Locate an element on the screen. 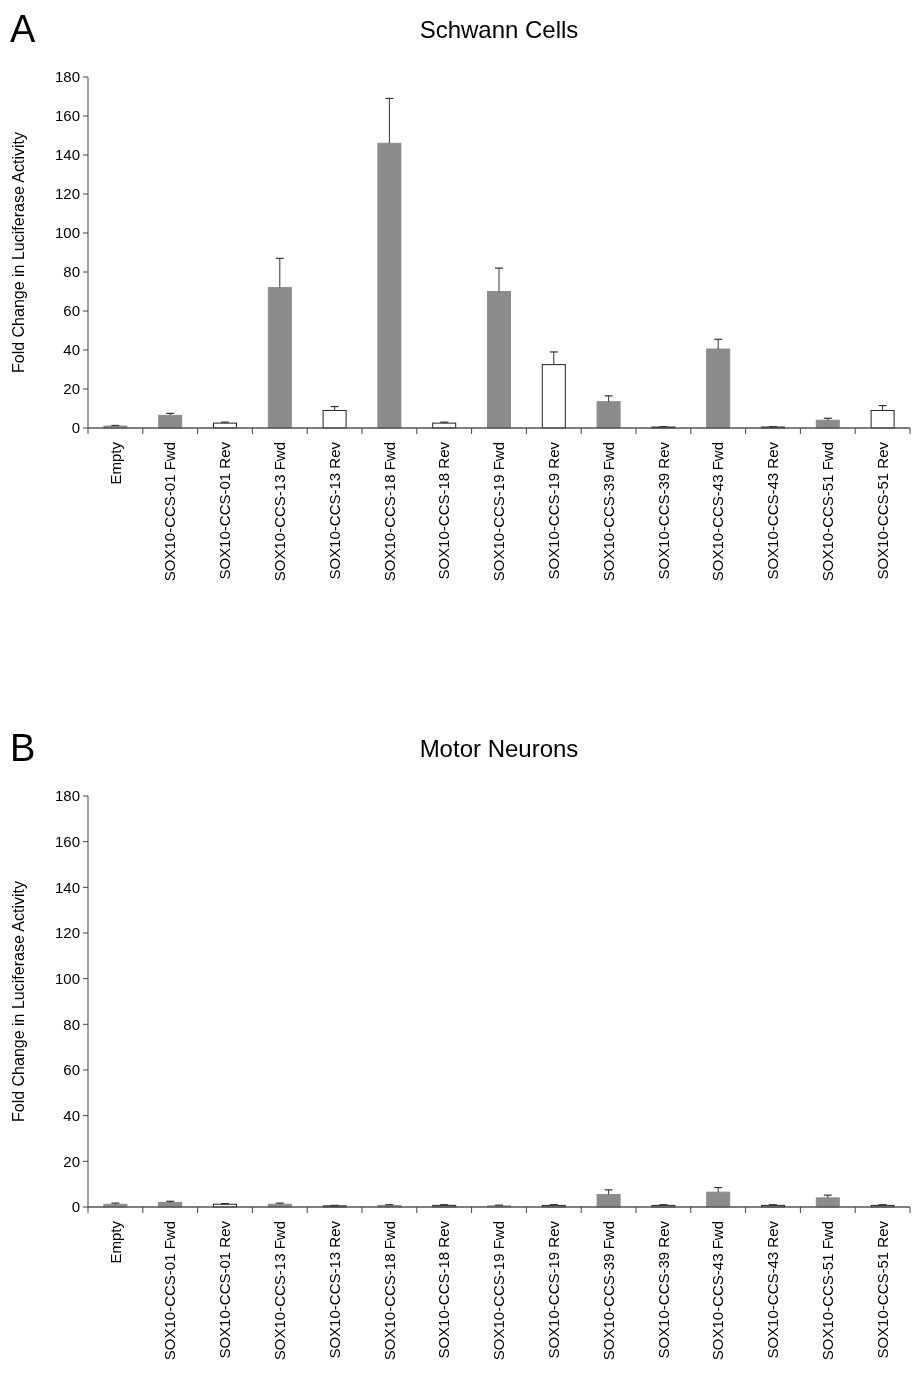 The height and width of the screenshot is (1395, 915). text: B is located at coordinates (23, 748).